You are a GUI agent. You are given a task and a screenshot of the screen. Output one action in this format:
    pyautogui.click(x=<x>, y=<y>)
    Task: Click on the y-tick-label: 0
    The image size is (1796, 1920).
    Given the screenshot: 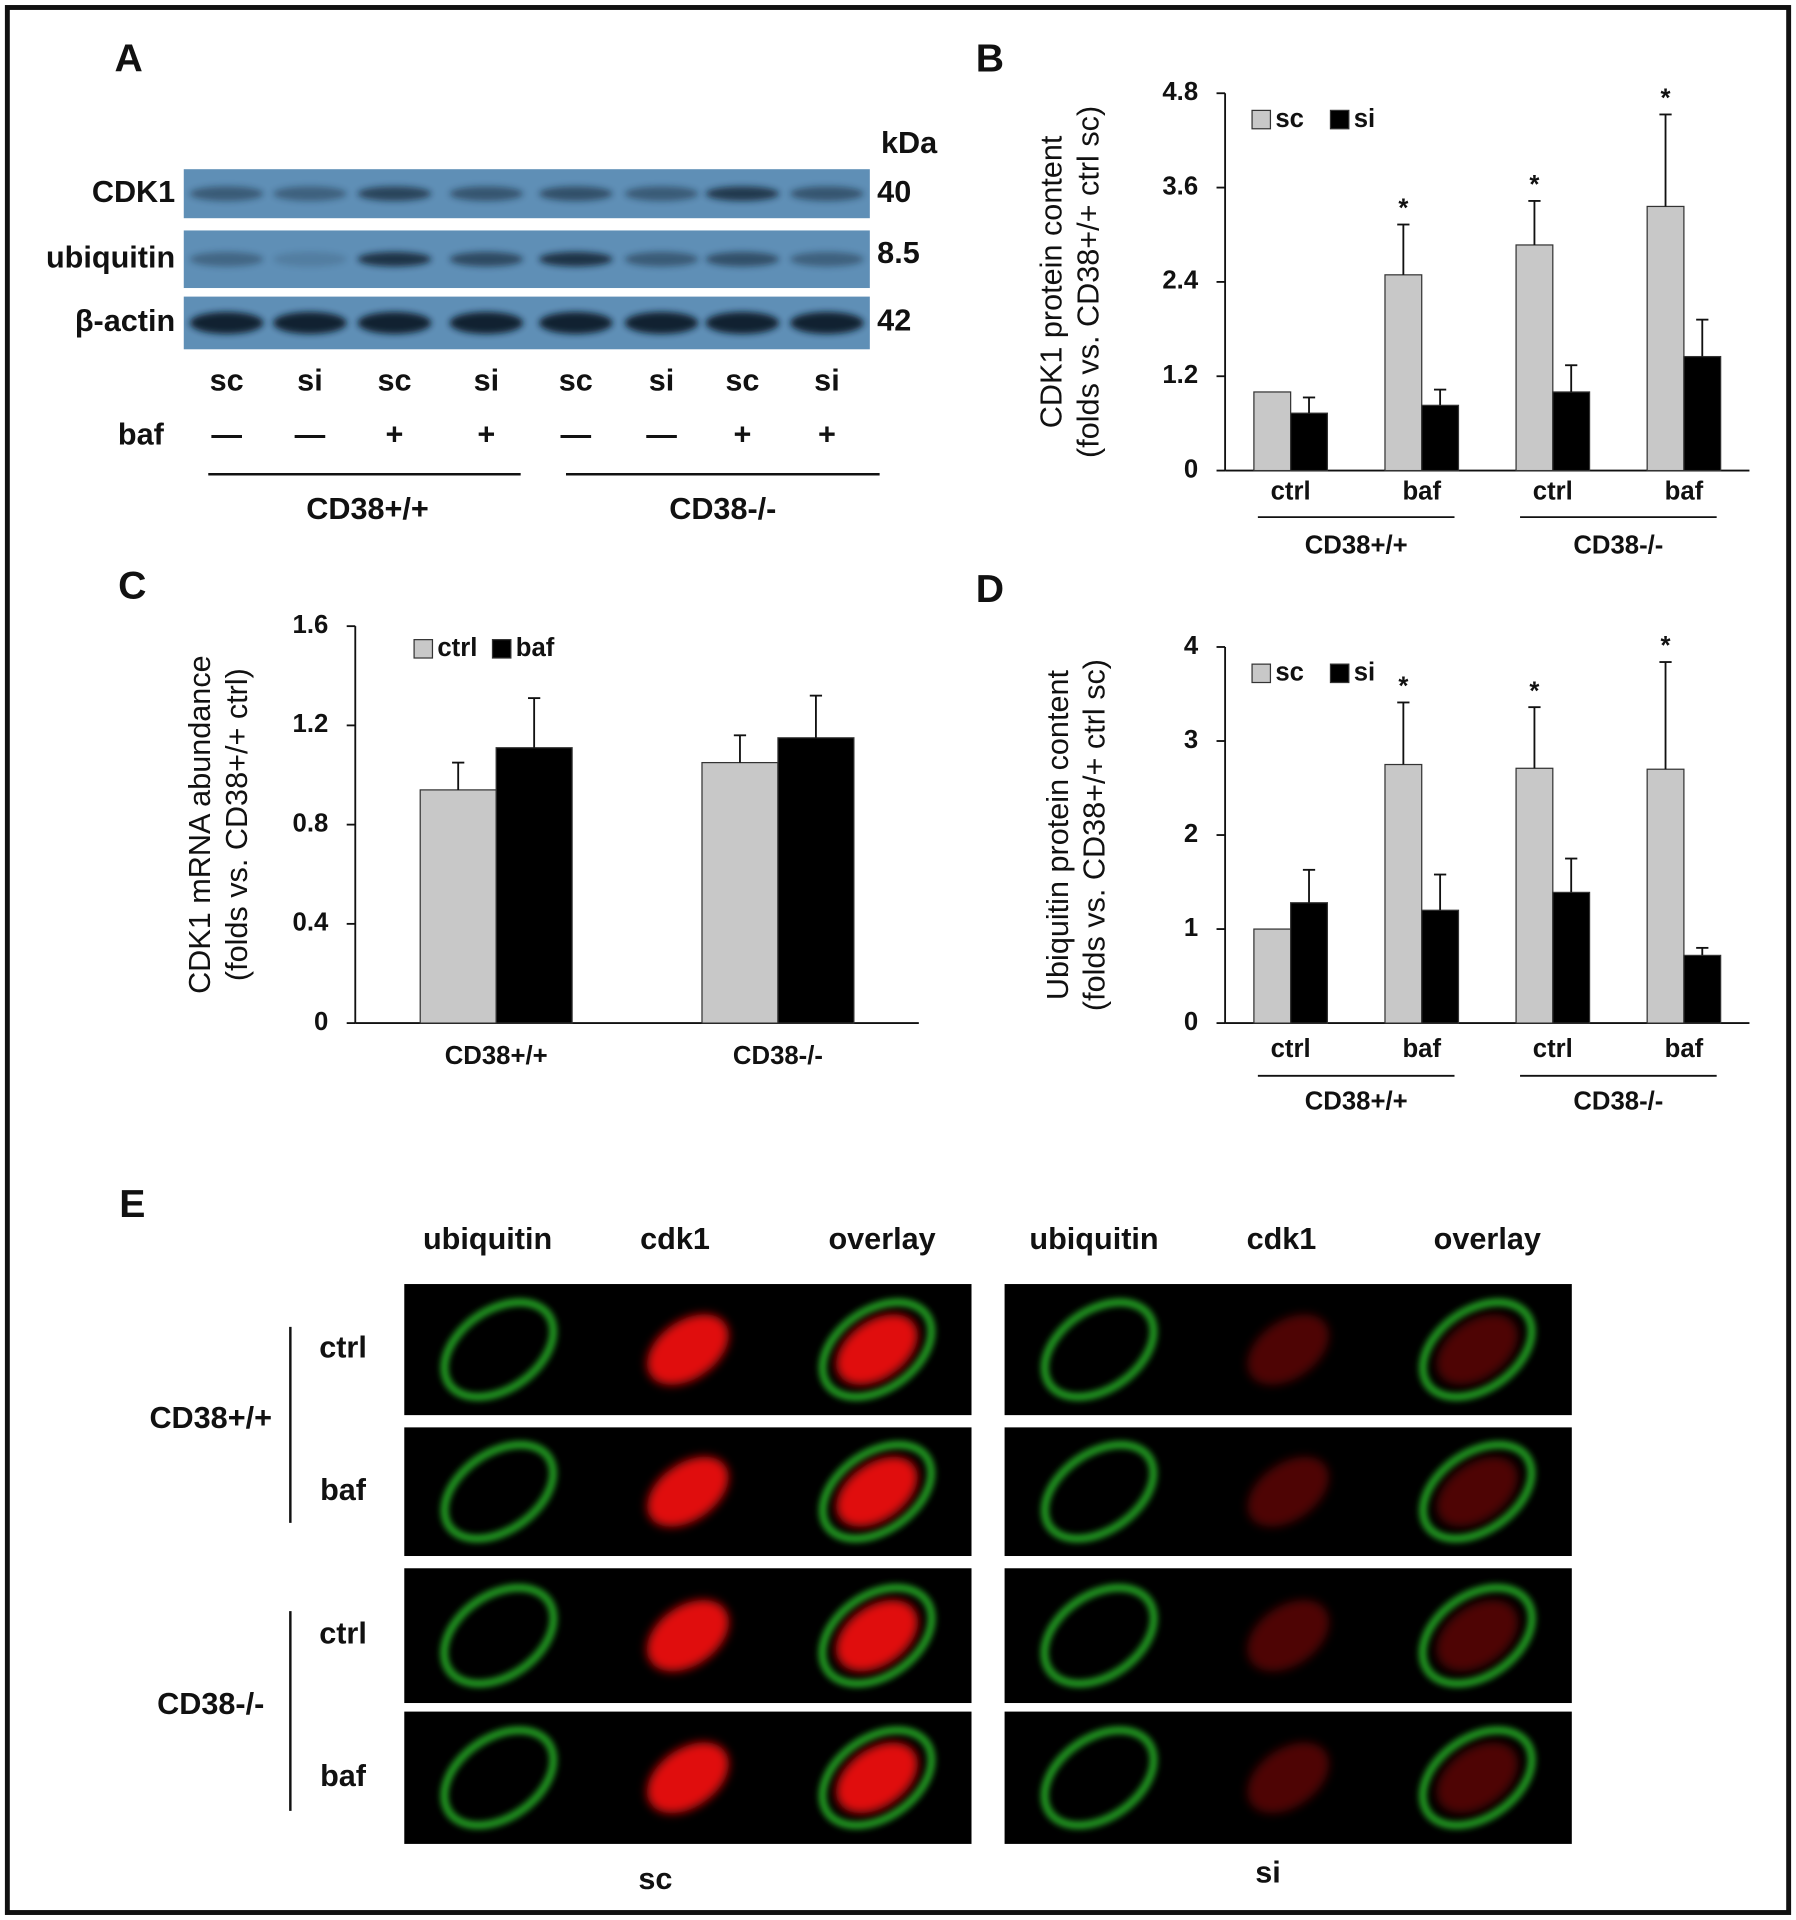 What is the action you would take?
    pyautogui.click(x=1191, y=469)
    